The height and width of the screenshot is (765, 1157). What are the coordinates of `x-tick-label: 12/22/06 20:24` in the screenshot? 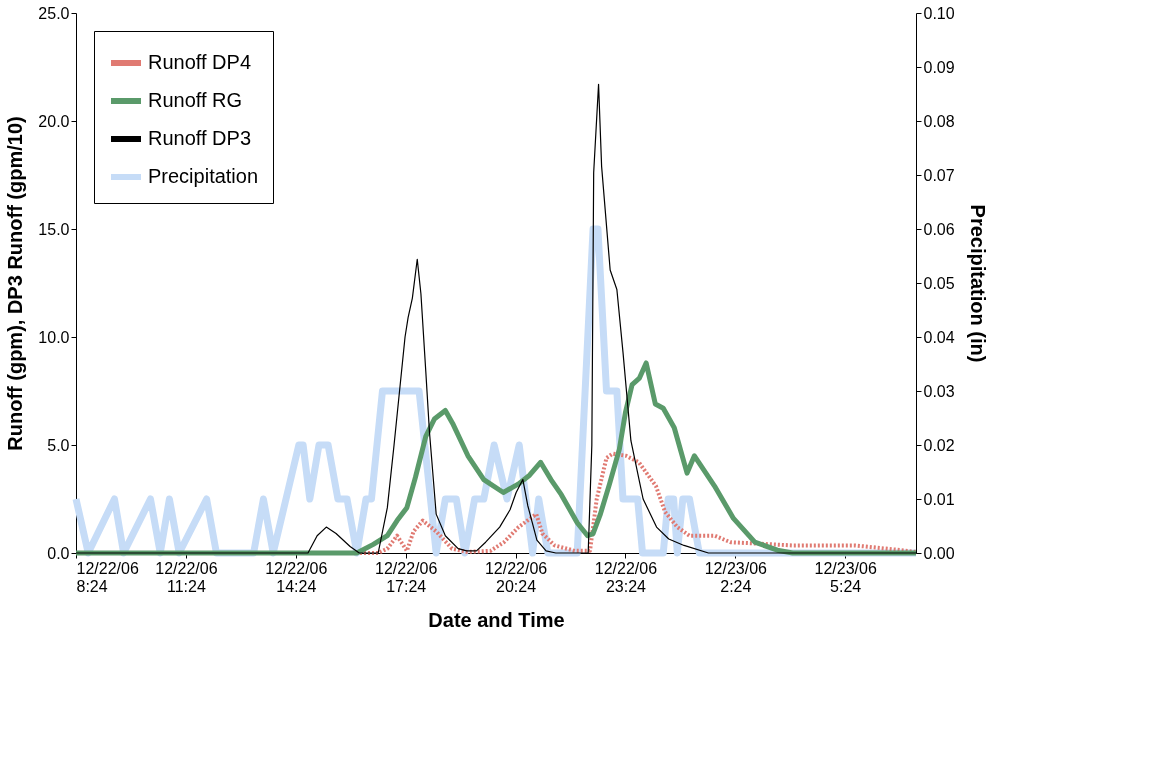 It's located at (516, 577).